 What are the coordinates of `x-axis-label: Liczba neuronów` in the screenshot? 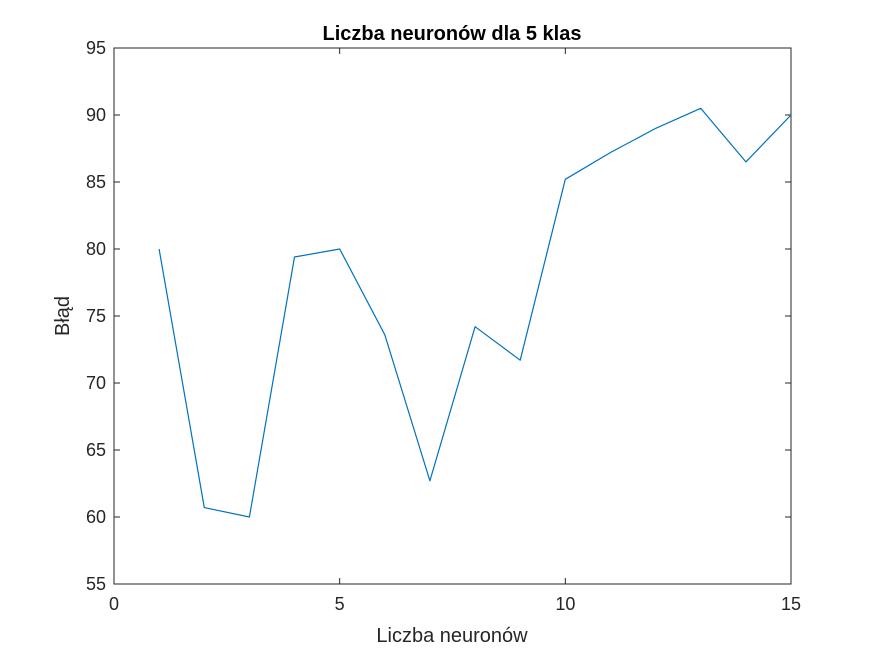 It's located at (452, 636).